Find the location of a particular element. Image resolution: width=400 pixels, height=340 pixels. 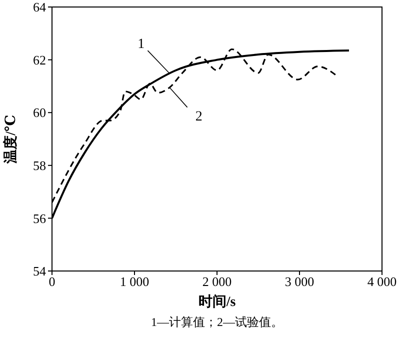

y-tick-label: 60 is located at coordinates (39, 112).